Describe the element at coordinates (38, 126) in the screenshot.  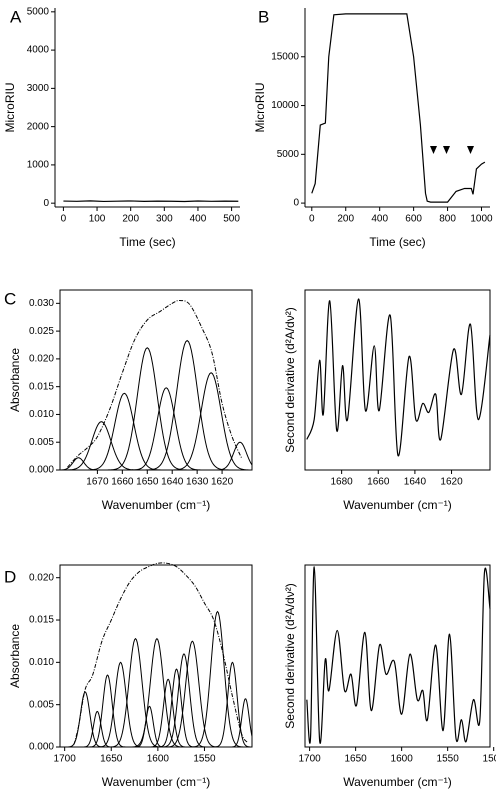
I see `y-tick-label: 2000` at that location.